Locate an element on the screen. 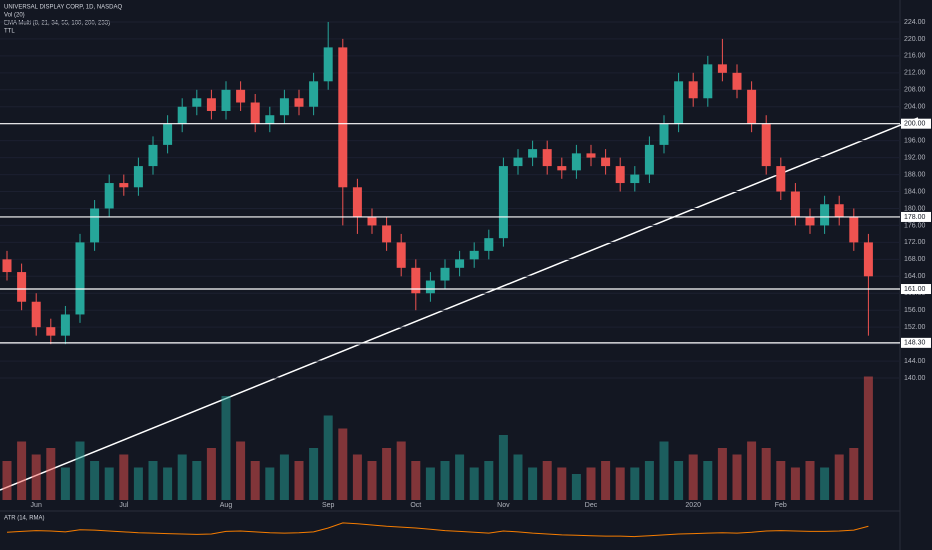  y-tick-label: 180.00 is located at coordinates (915, 208).